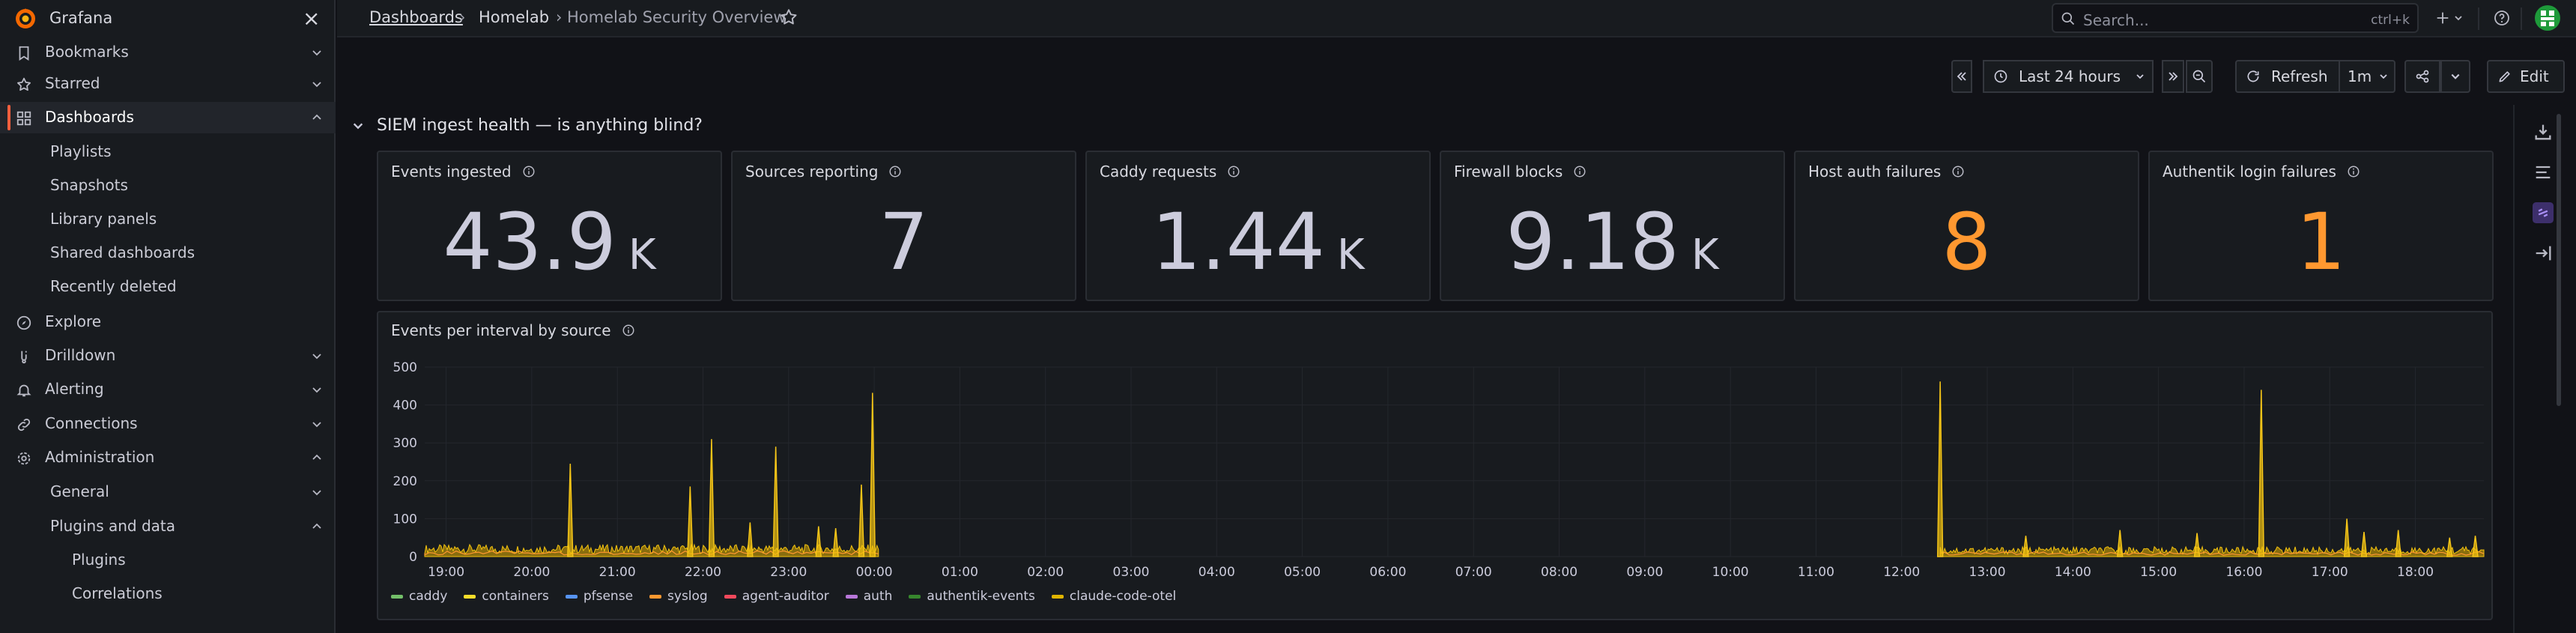 Image resolution: width=2576 pixels, height=633 pixels. Describe the element at coordinates (419, 596) in the screenshot. I see `legend-item: caddy` at that location.